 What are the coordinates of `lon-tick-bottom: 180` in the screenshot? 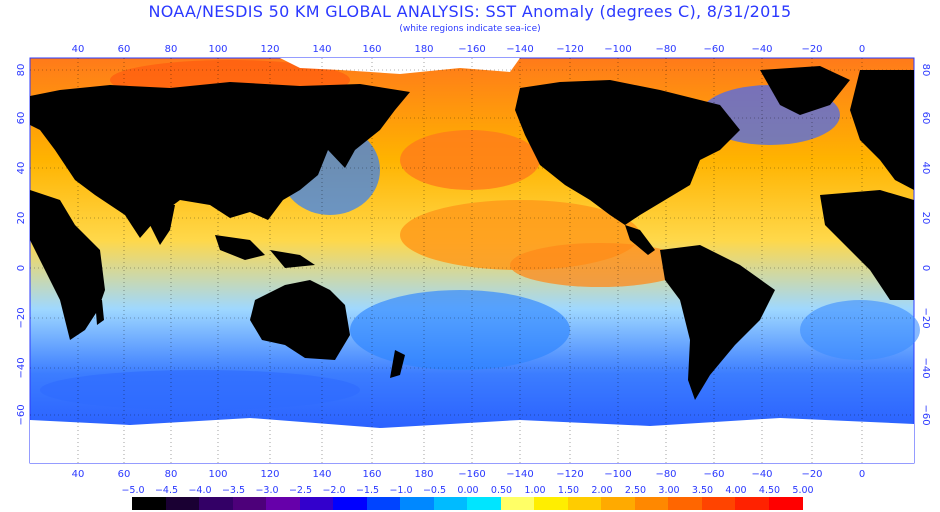 It's located at (423, 474).